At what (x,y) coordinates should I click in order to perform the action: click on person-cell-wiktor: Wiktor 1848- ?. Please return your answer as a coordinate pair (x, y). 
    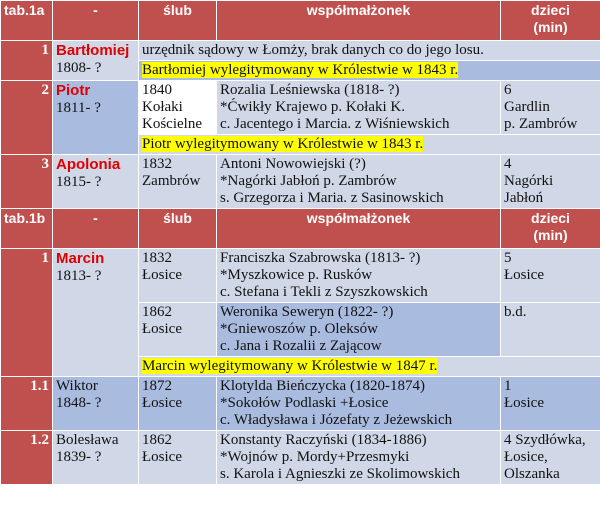
    Looking at the image, I should click on (95, 403).